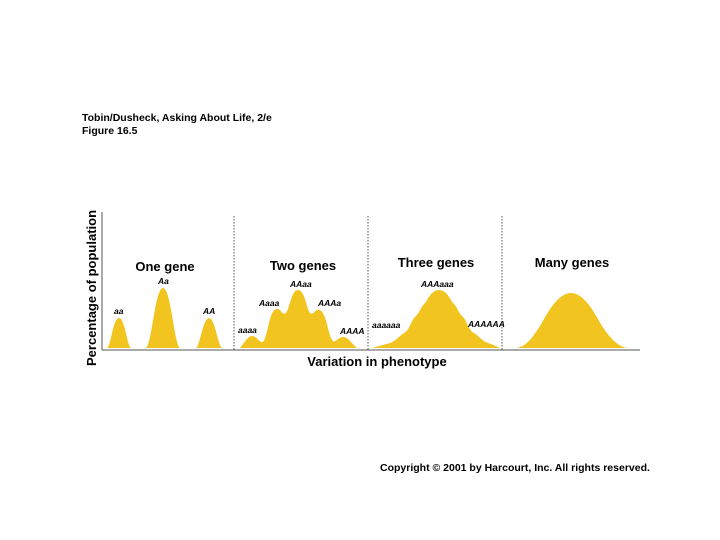  Describe the element at coordinates (209, 333) in the screenshot. I see `distribution-peak-AA` at that location.